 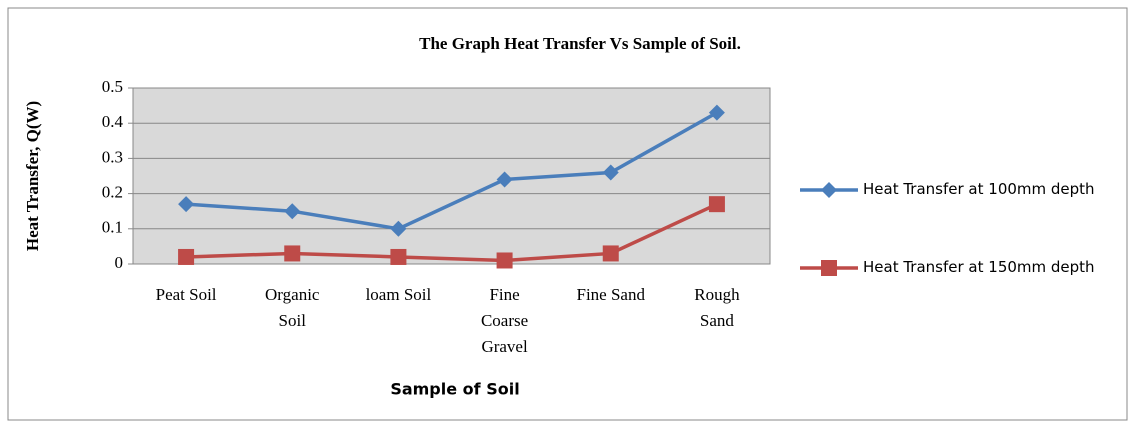 What do you see at coordinates (32, 176) in the screenshot?
I see `y-axis-label: Heat Transfer, Q(W)` at bounding box center [32, 176].